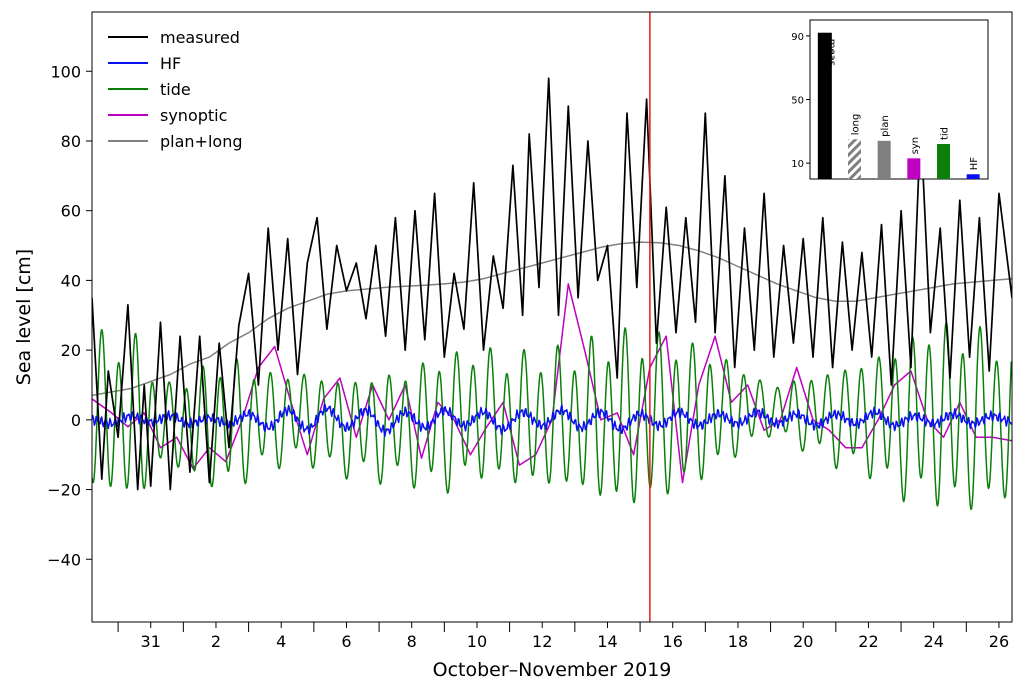 This screenshot has height=692, width=1024. I want to click on legend-label: synoptic, so click(193, 115).